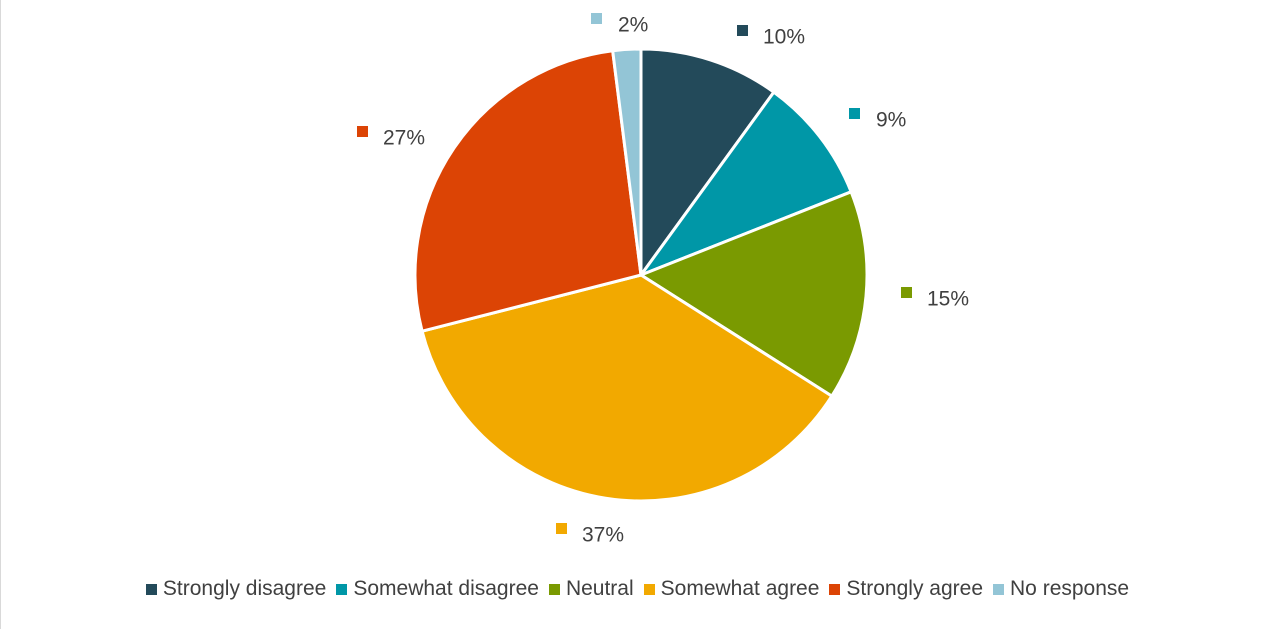 The height and width of the screenshot is (629, 1274). I want to click on legend-item: Somewhat disagree, so click(437, 589).